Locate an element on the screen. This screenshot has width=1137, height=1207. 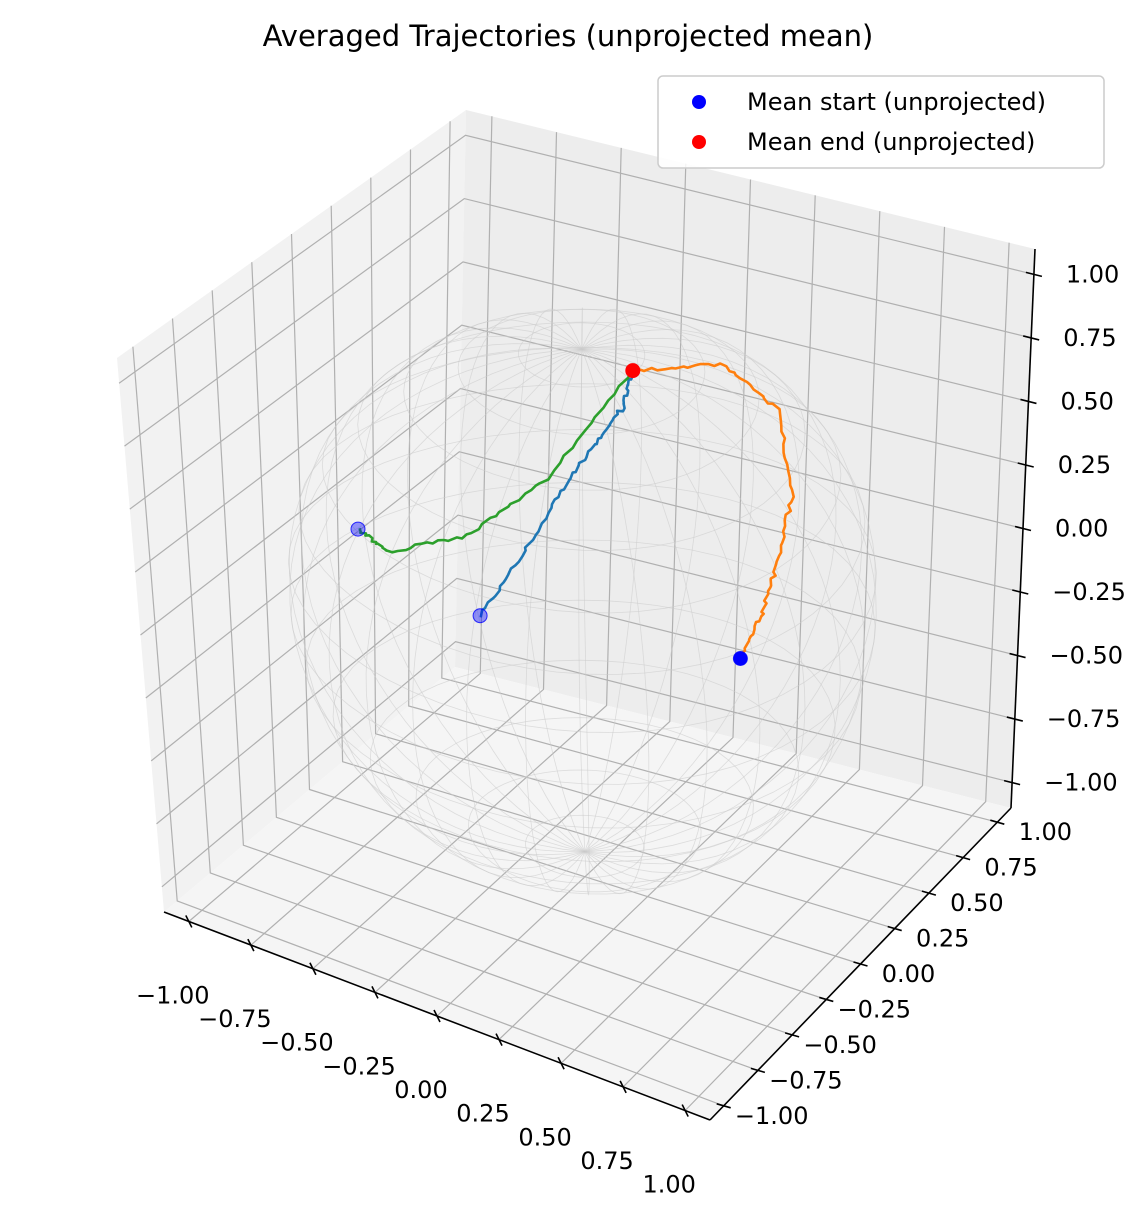
y-tick-label: 1.00 is located at coordinates (1045, 832).